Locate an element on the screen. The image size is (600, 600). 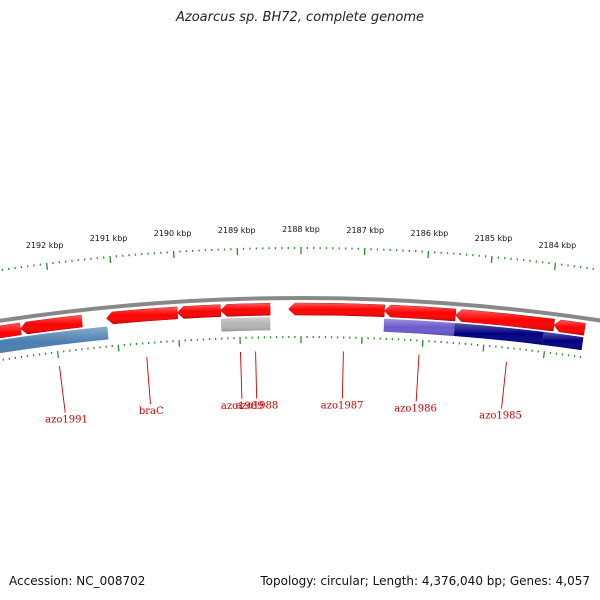
accession-label: Accession: NC_008702 is located at coordinates (77, 581).